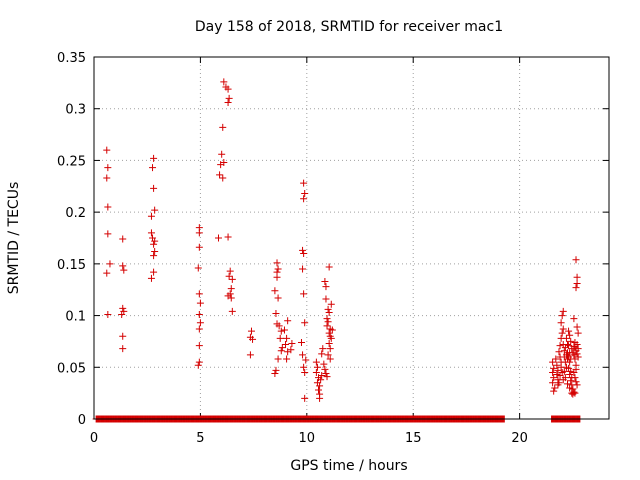 The image size is (640, 480). I want to click on y-tick-label: 0.2, so click(75, 213).